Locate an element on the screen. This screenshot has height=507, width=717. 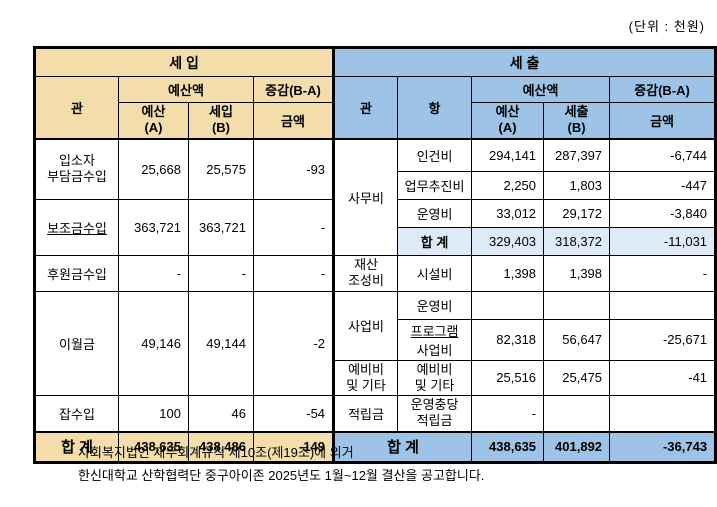
unit-note: (단위 : 천원) is located at coordinates (666, 26).